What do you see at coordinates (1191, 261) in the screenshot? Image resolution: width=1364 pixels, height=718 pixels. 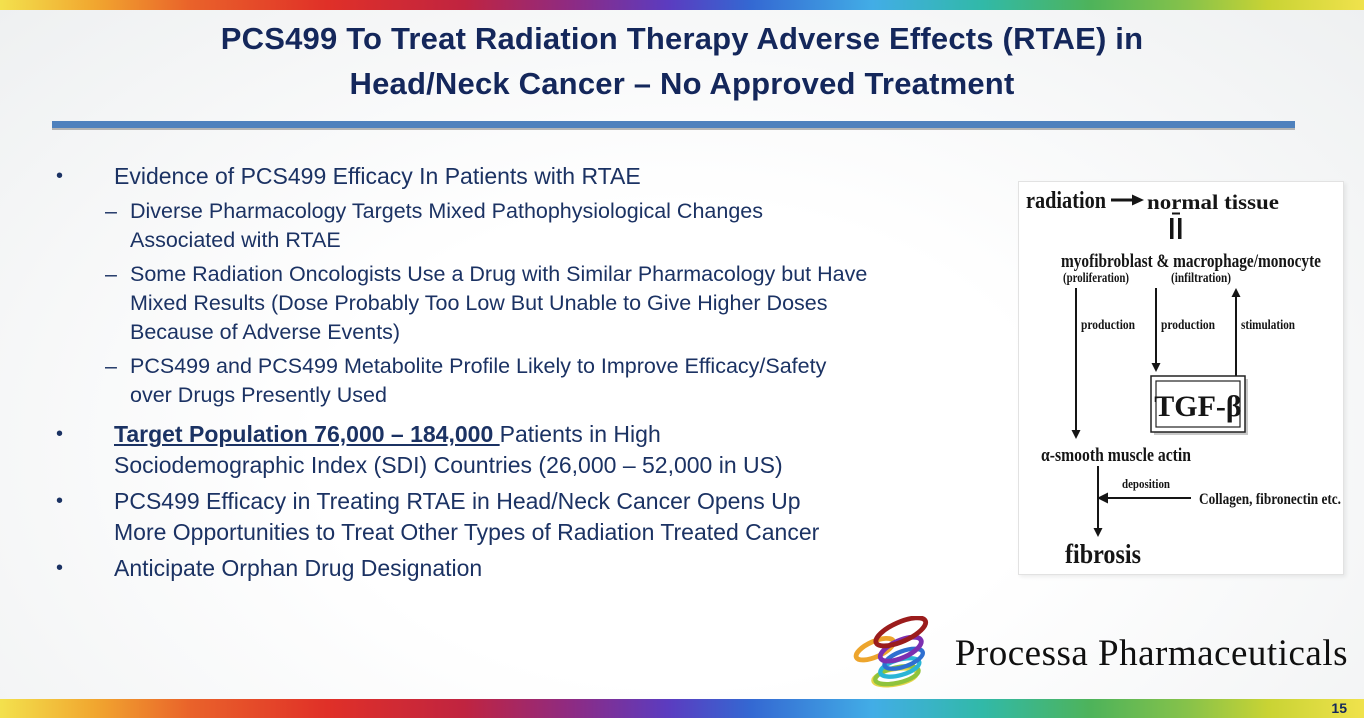 I see `diagram-label-cells: myofibroblast & macrophage/monocyte` at bounding box center [1191, 261].